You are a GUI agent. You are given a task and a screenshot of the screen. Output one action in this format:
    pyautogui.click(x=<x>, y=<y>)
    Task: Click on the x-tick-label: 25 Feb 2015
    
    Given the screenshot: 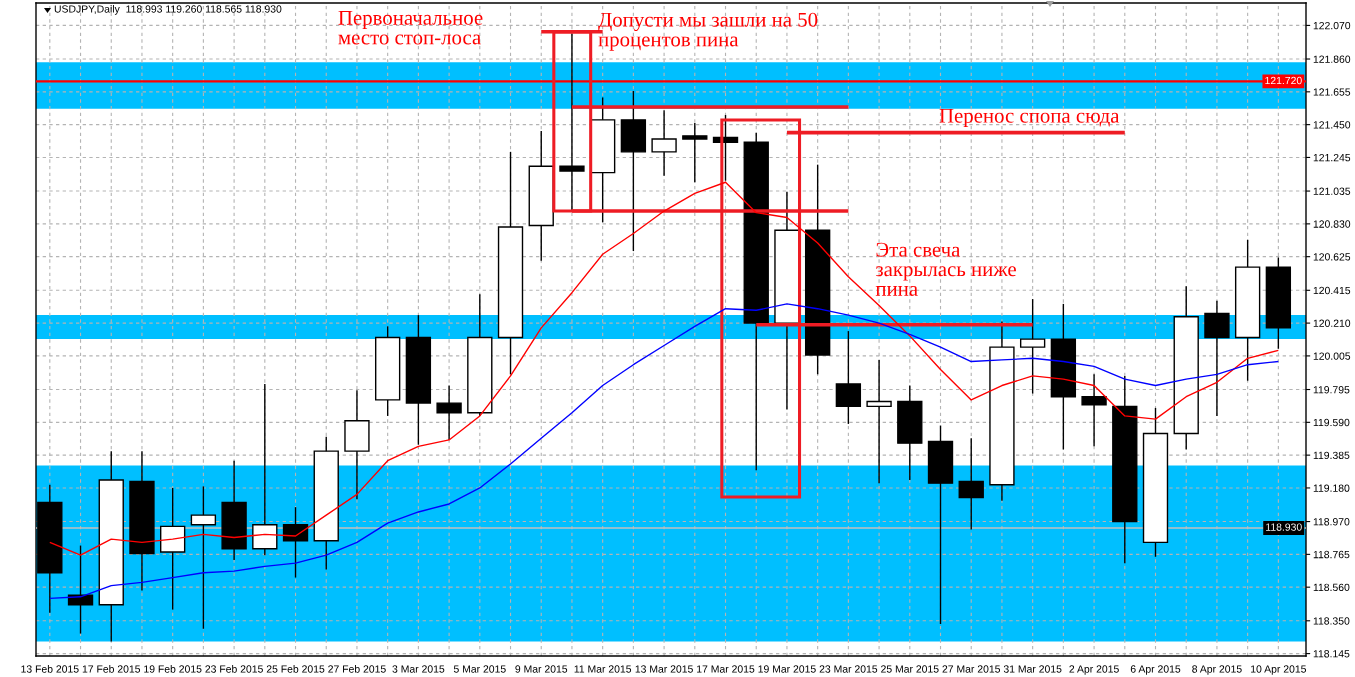 What is the action you would take?
    pyautogui.click(x=295, y=669)
    